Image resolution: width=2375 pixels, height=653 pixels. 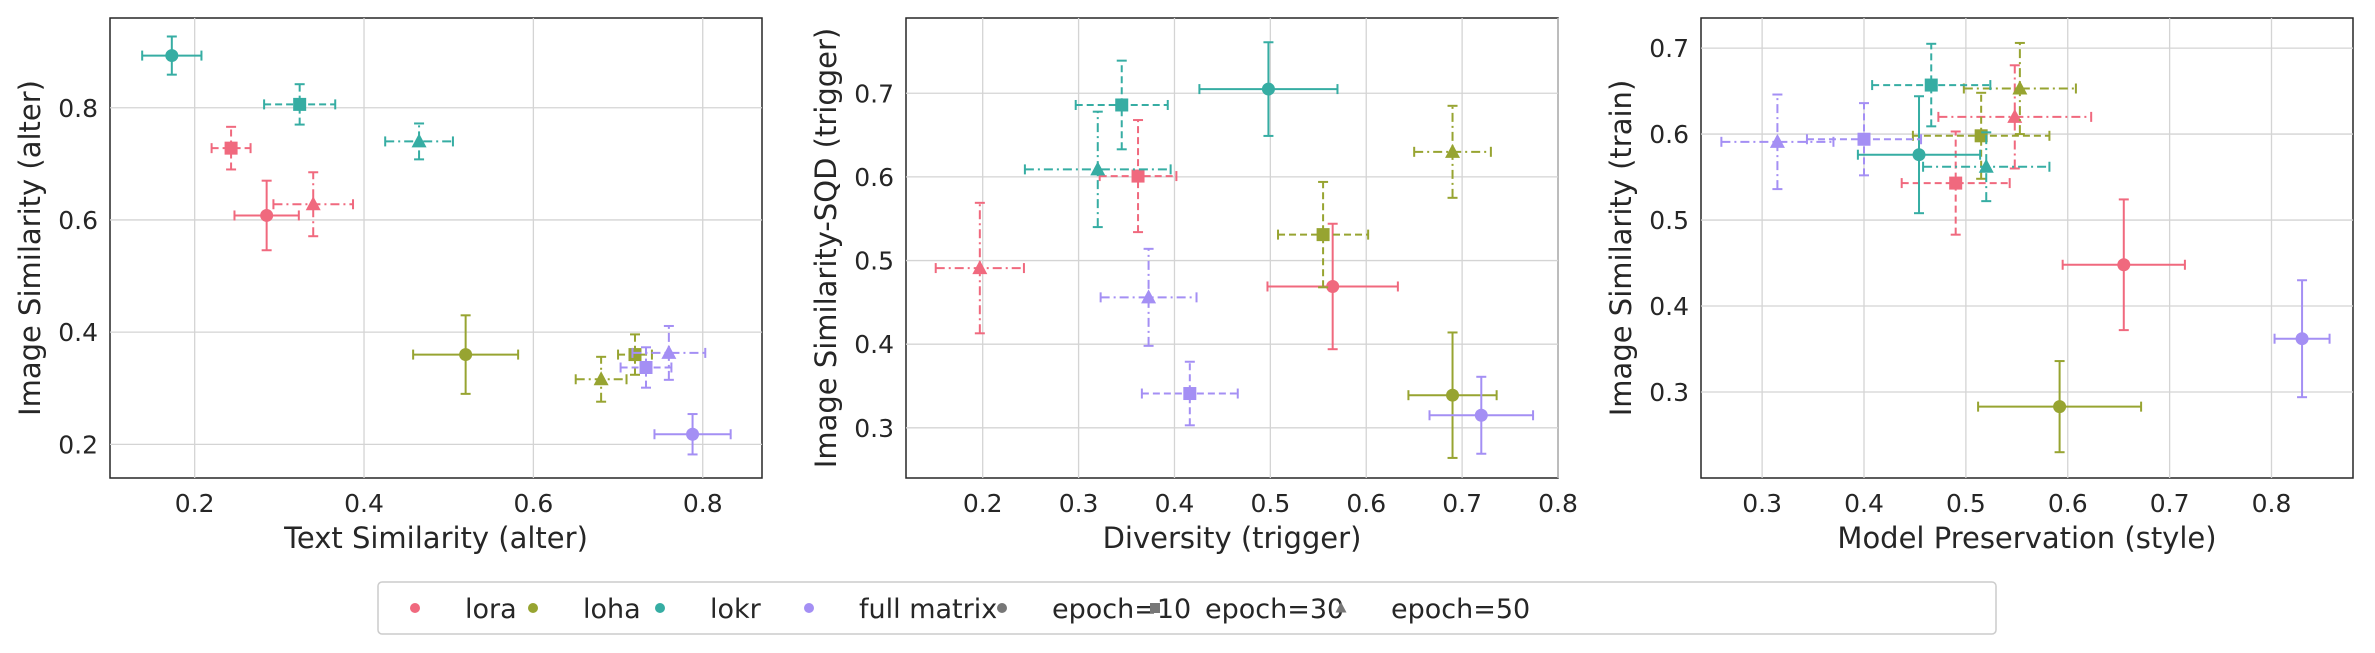 What do you see at coordinates (1121, 609) in the screenshot?
I see `legend-label: epoch=10` at bounding box center [1121, 609].